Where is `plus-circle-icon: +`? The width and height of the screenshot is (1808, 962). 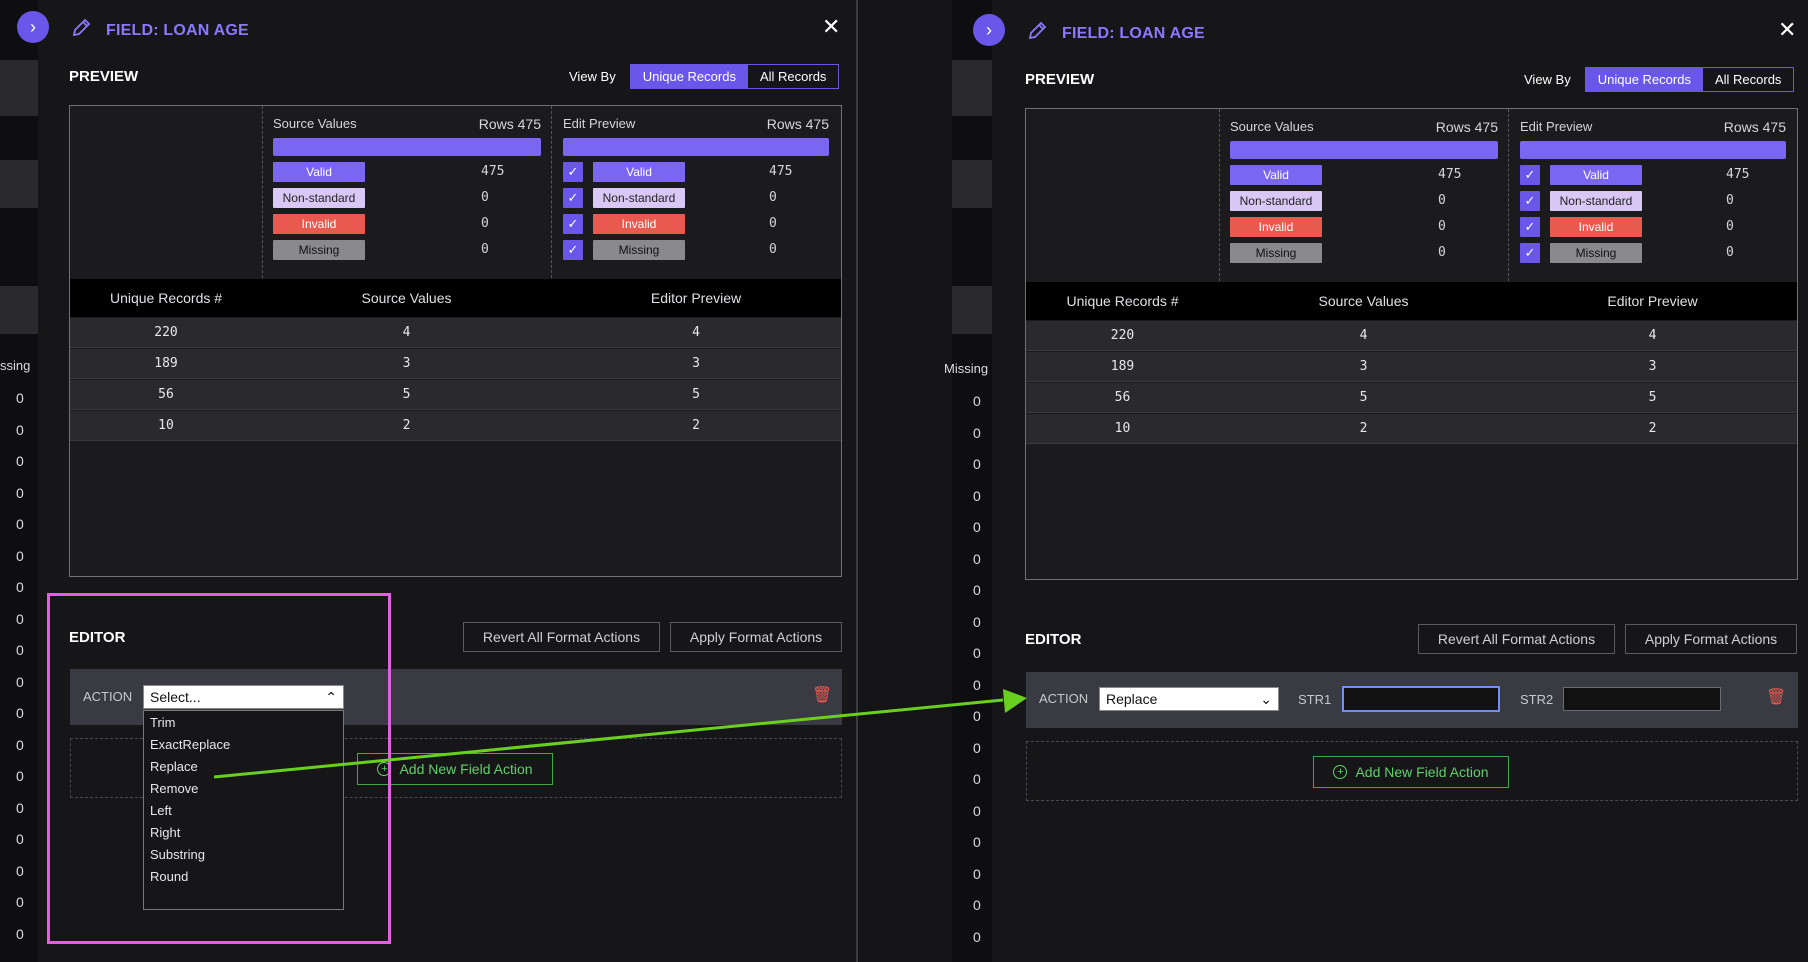
plus-circle-icon: + is located at coordinates (1340, 772).